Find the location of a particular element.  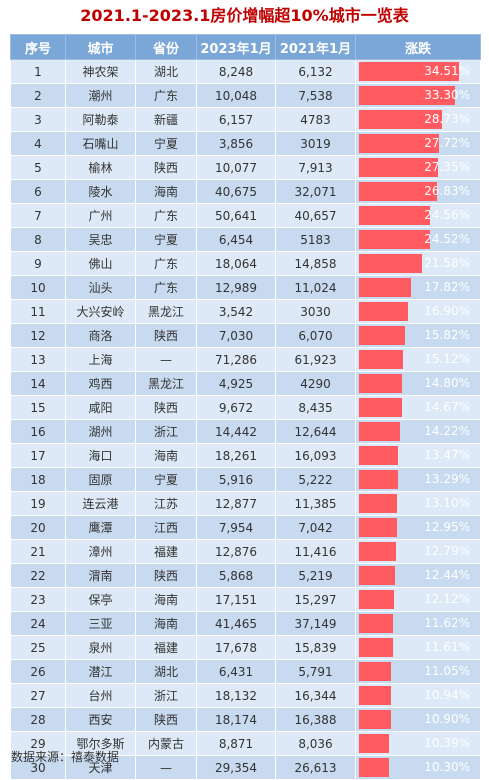

cell-city: 固原 is located at coordinates (100, 479).